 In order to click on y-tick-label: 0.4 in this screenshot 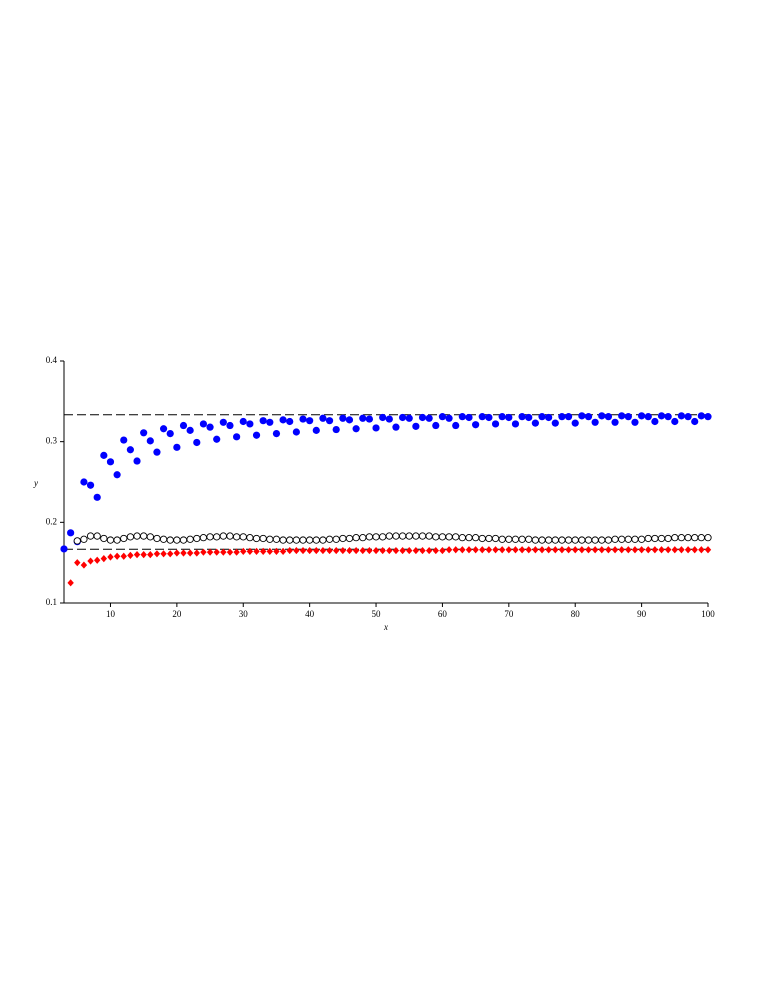, I will do `click(52, 360)`.